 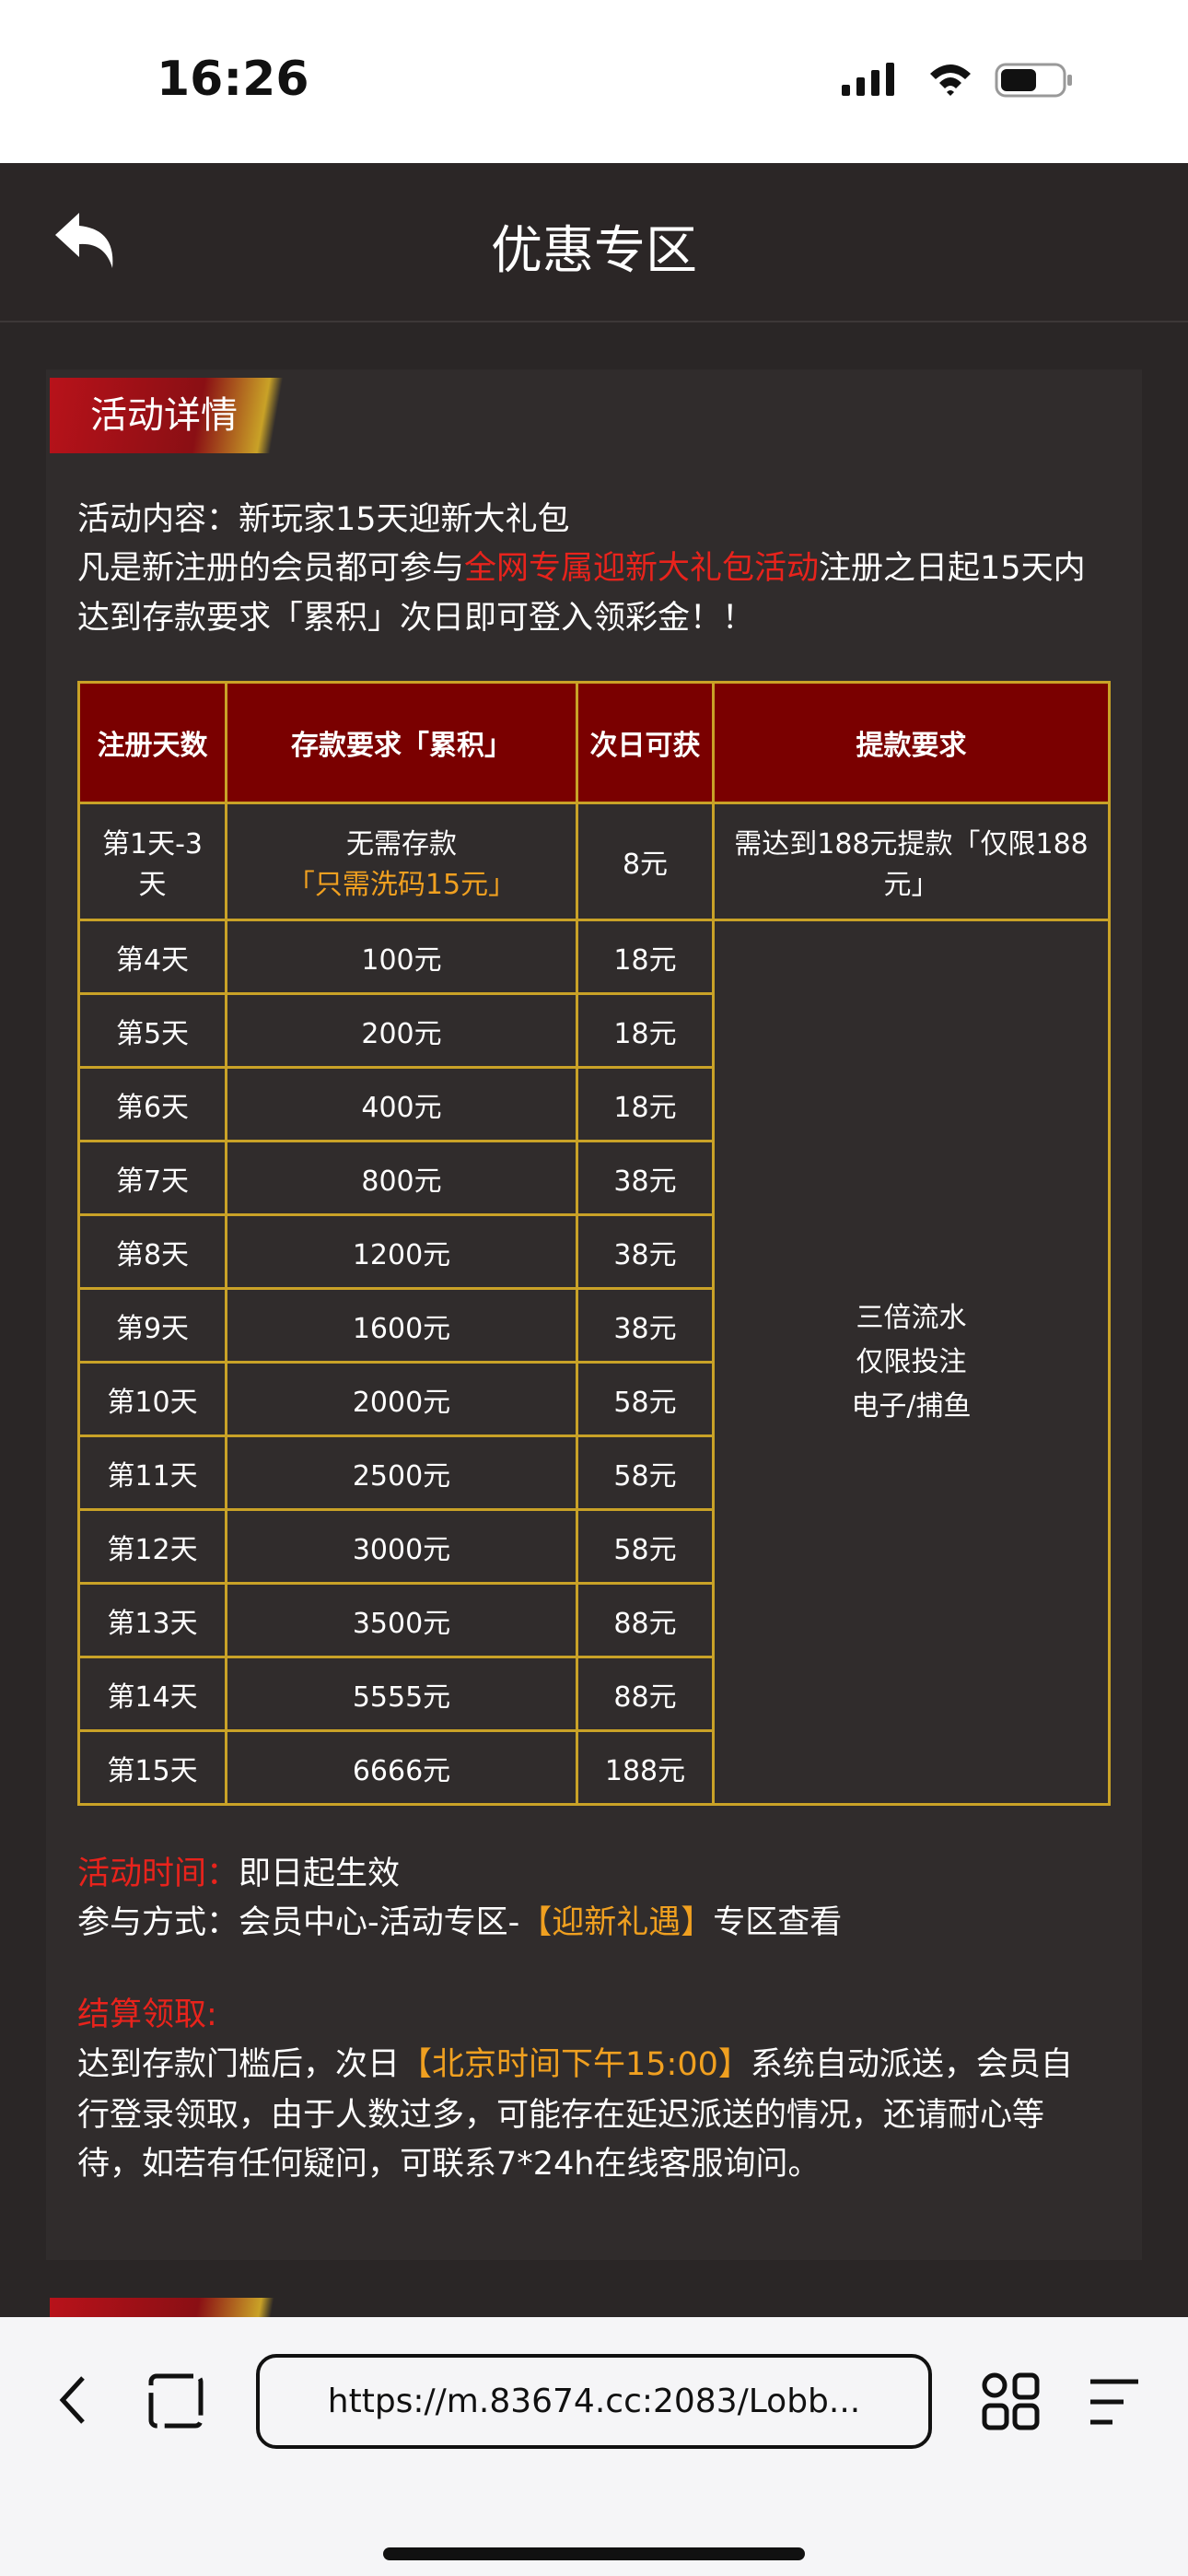 I want to click on info-line: 活动时间：即日起生效, so click(x=239, y=1871).